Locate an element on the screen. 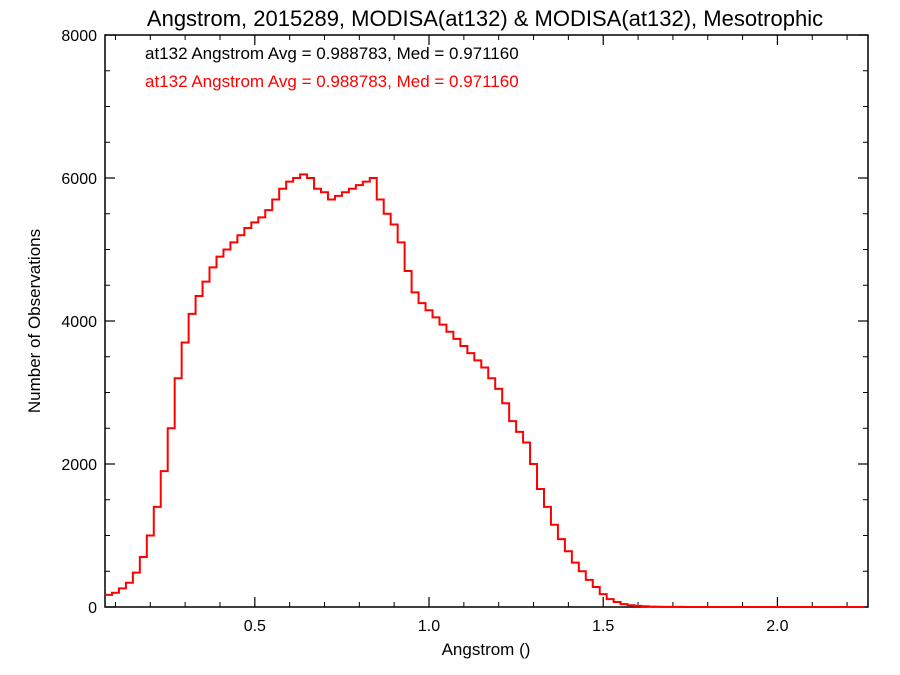  y-axis-label: Number of Observations is located at coordinates (34, 321).